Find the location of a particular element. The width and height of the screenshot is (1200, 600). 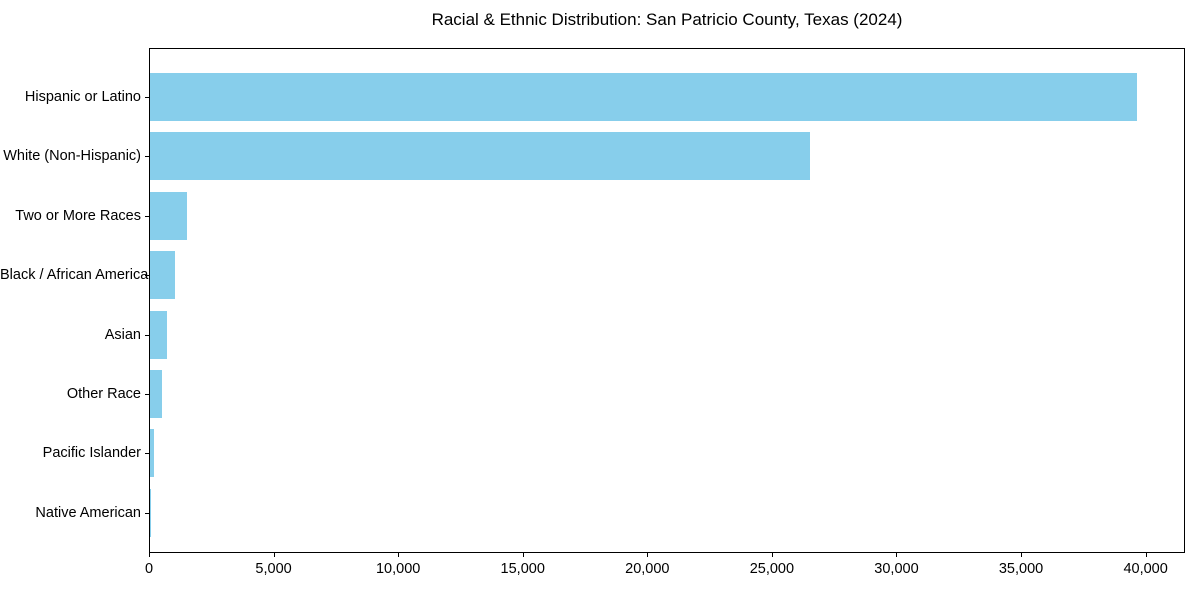

y-axis-label-black-african-american: Black / African American is located at coordinates (78, 275).